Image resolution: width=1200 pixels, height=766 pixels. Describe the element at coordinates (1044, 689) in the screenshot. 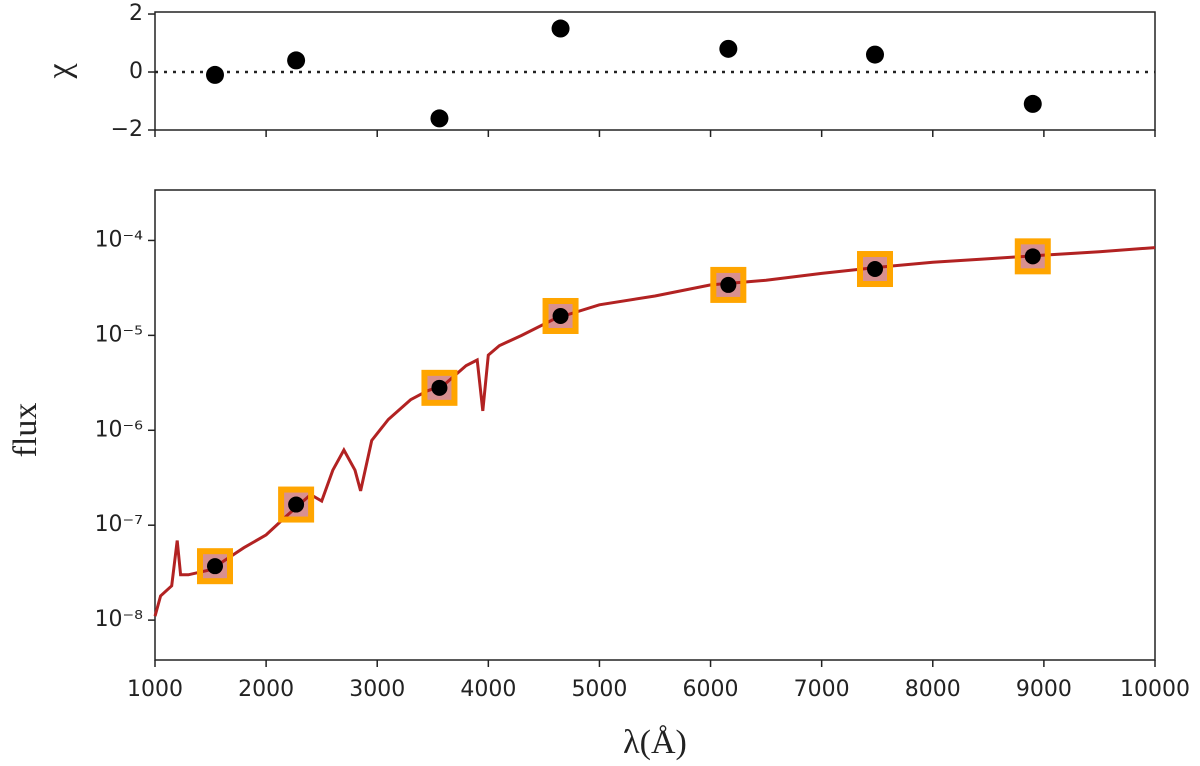

I see `x-tick-label: 9000` at that location.